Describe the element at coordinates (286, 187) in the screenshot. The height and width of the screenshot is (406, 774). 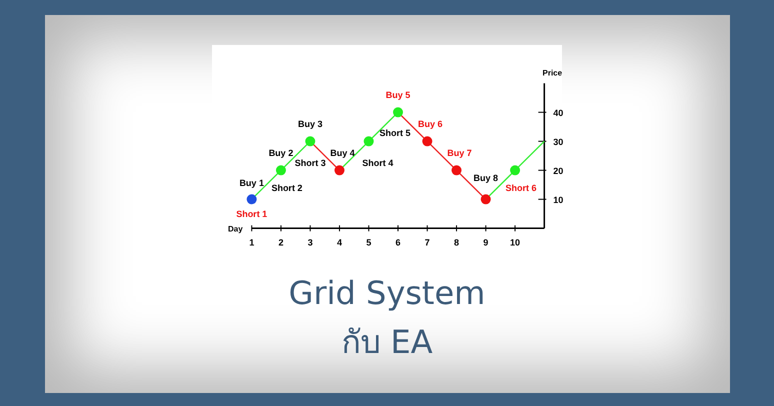
I see `annotation: Short 2` at that location.